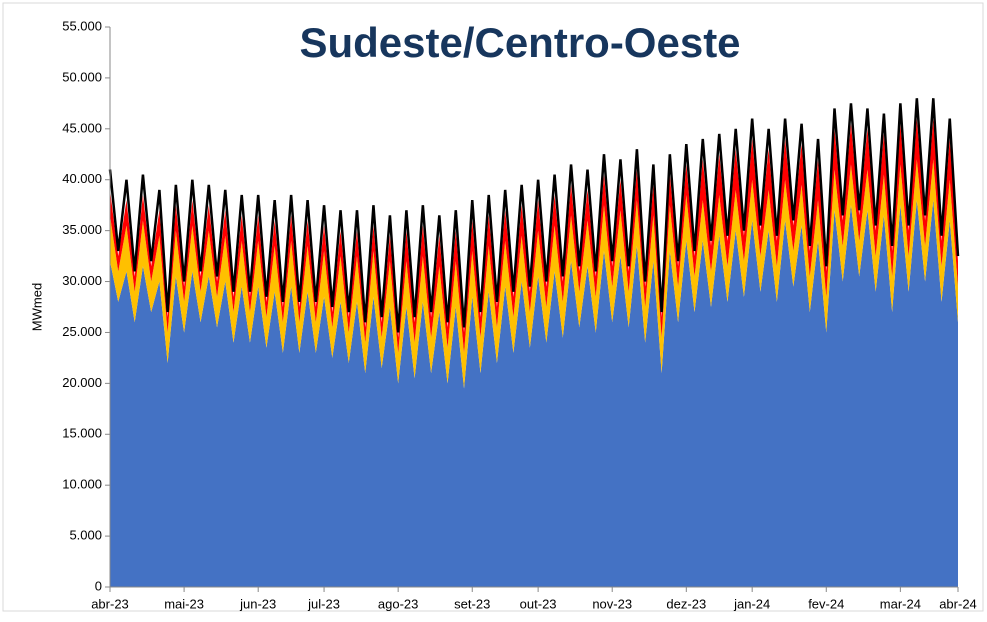 Image resolution: width=987 pixels, height=622 pixels. I want to click on x-tick-label: jan-24, so click(751, 603).